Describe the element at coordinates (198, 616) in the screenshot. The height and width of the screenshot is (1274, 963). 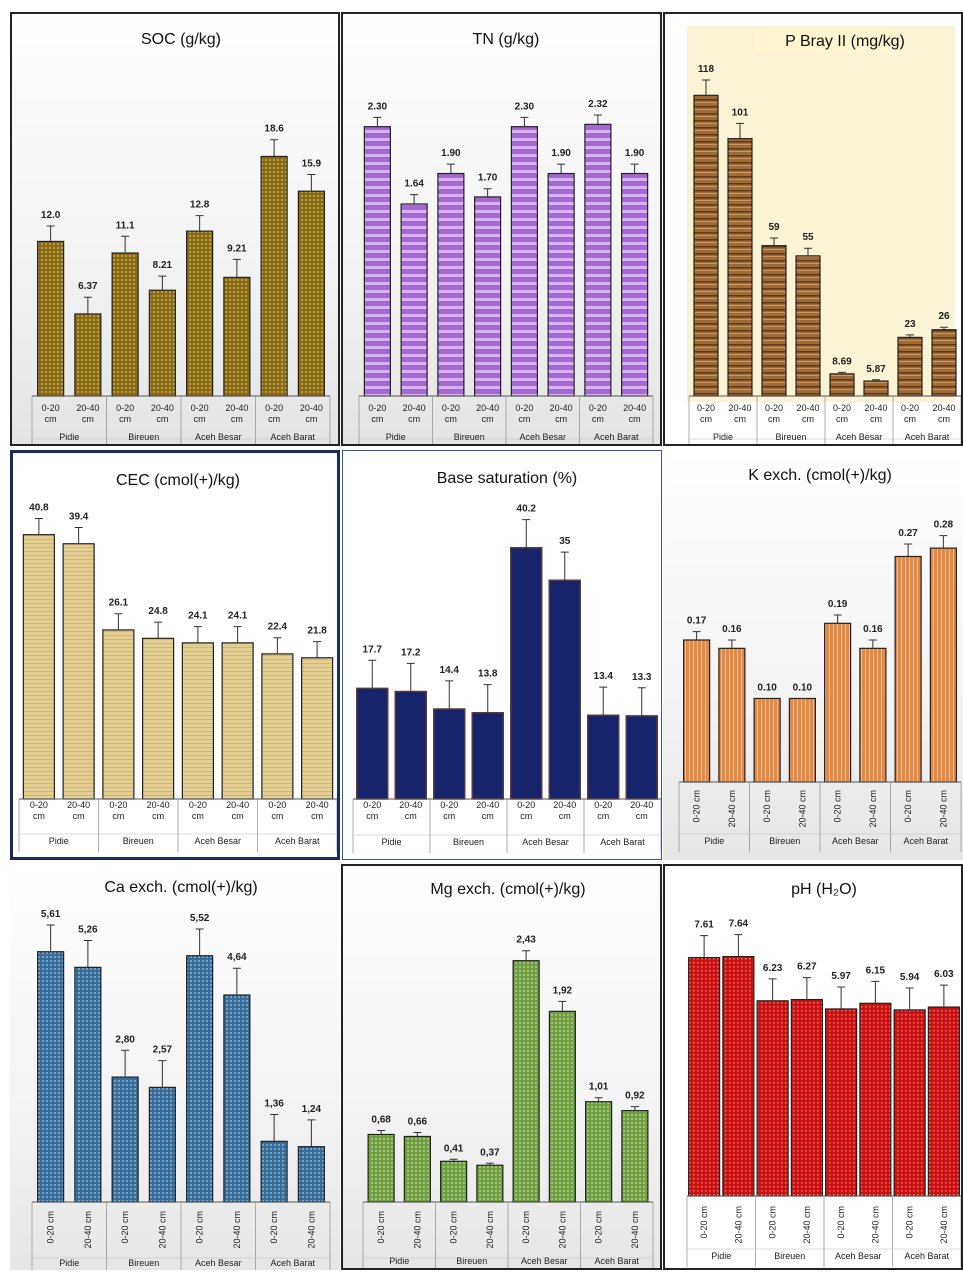
I see `value-label: 24.1` at that location.